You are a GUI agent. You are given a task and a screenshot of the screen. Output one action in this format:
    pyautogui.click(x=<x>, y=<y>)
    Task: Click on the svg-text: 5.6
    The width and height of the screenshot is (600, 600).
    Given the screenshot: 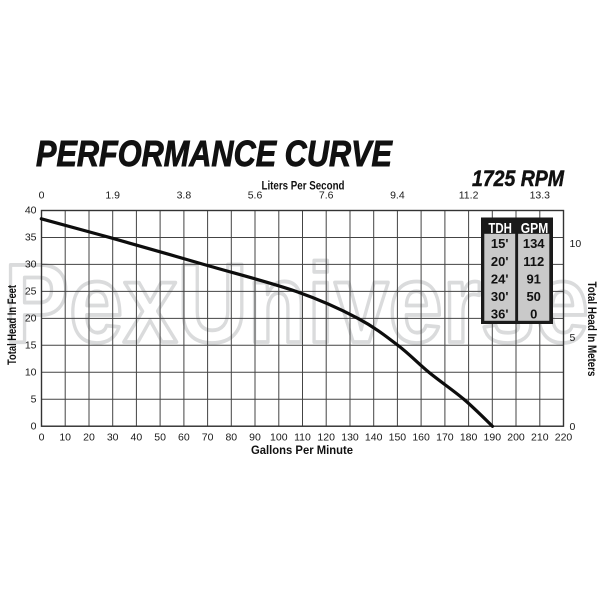 What is the action you would take?
    pyautogui.click(x=255, y=196)
    